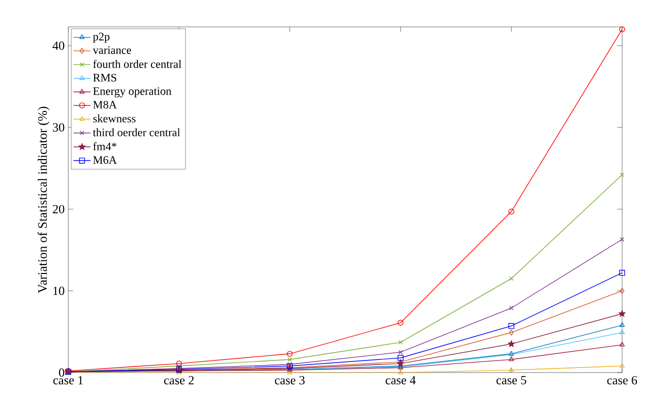 The height and width of the screenshot is (403, 649). Describe the element at coordinates (401, 380) in the screenshot. I see `x-tick-label: case 4` at that location.